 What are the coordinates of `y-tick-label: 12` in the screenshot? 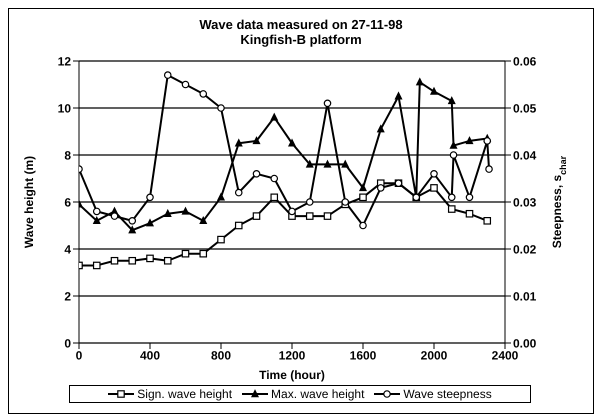 It's located at (65, 61).